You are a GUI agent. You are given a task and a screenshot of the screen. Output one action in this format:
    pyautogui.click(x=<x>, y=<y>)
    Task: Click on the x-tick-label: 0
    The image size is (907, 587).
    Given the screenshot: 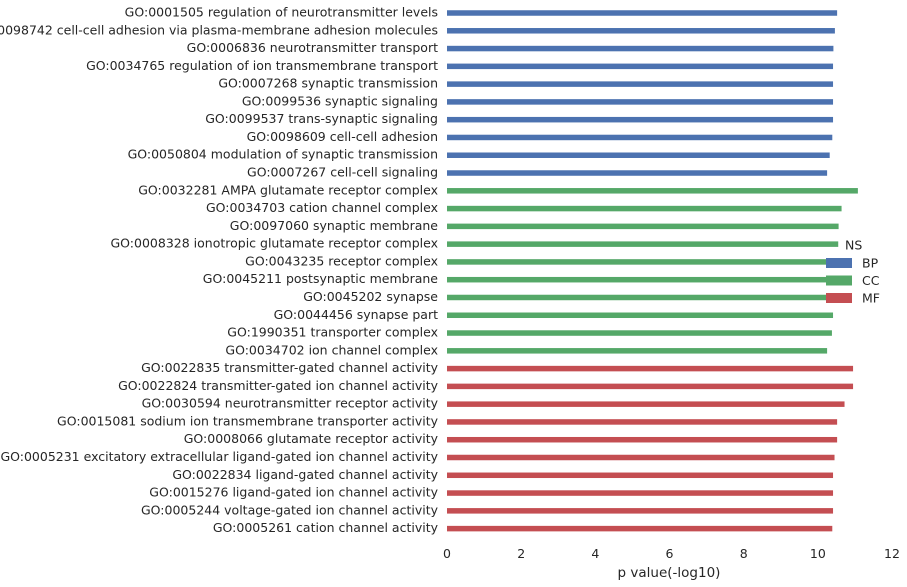 What is the action you would take?
    pyautogui.click(x=447, y=553)
    